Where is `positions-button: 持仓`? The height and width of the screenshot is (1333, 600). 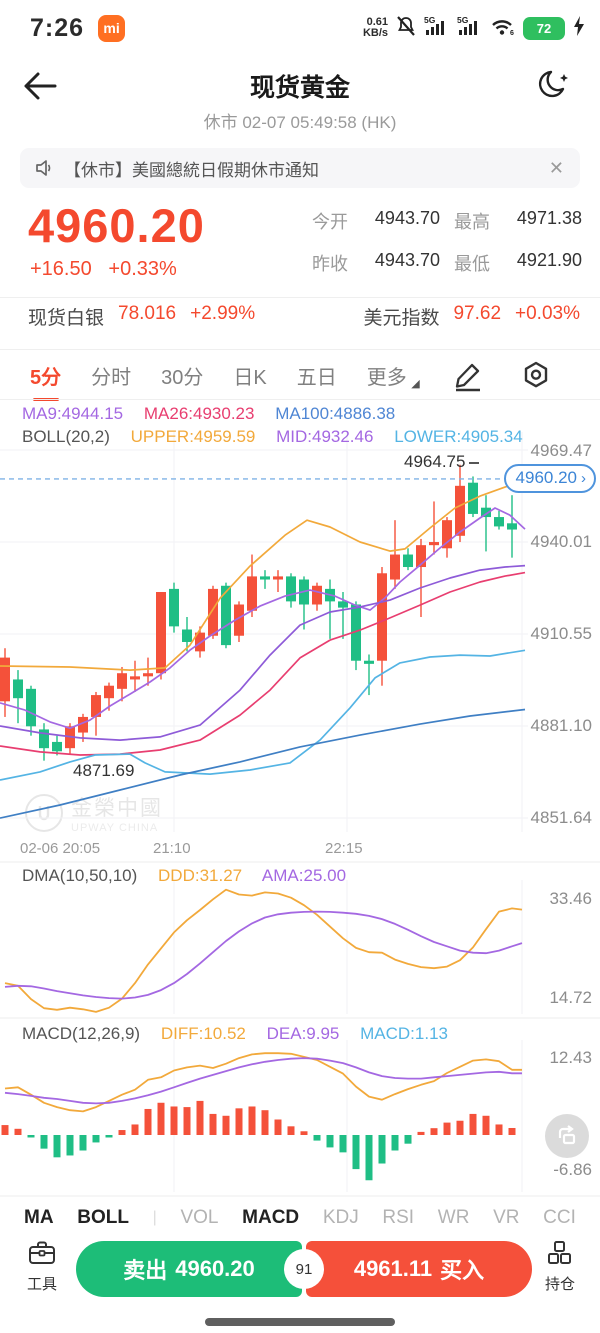 positions-button: 持仓 is located at coordinates (560, 1267).